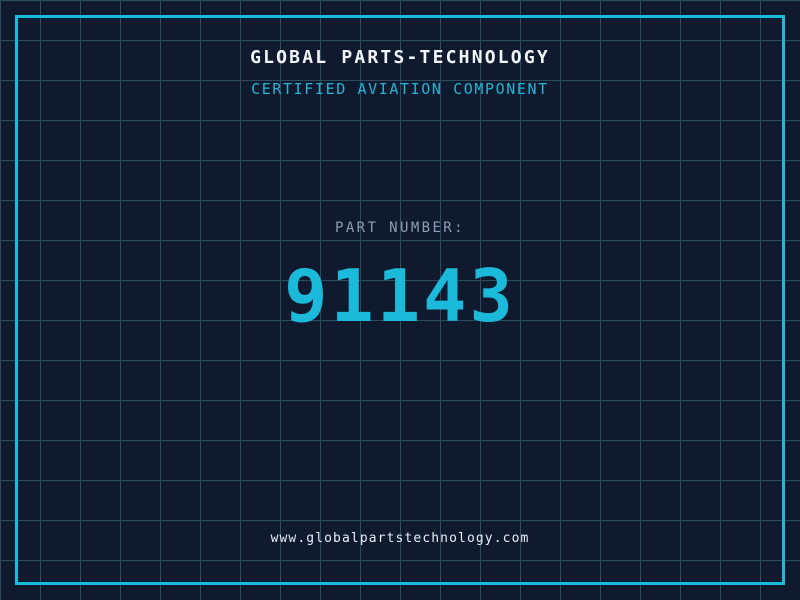 The image size is (800, 600). I want to click on certification-subtitle: CERTIFIED AVIATION COMPONENT, so click(400, 89).